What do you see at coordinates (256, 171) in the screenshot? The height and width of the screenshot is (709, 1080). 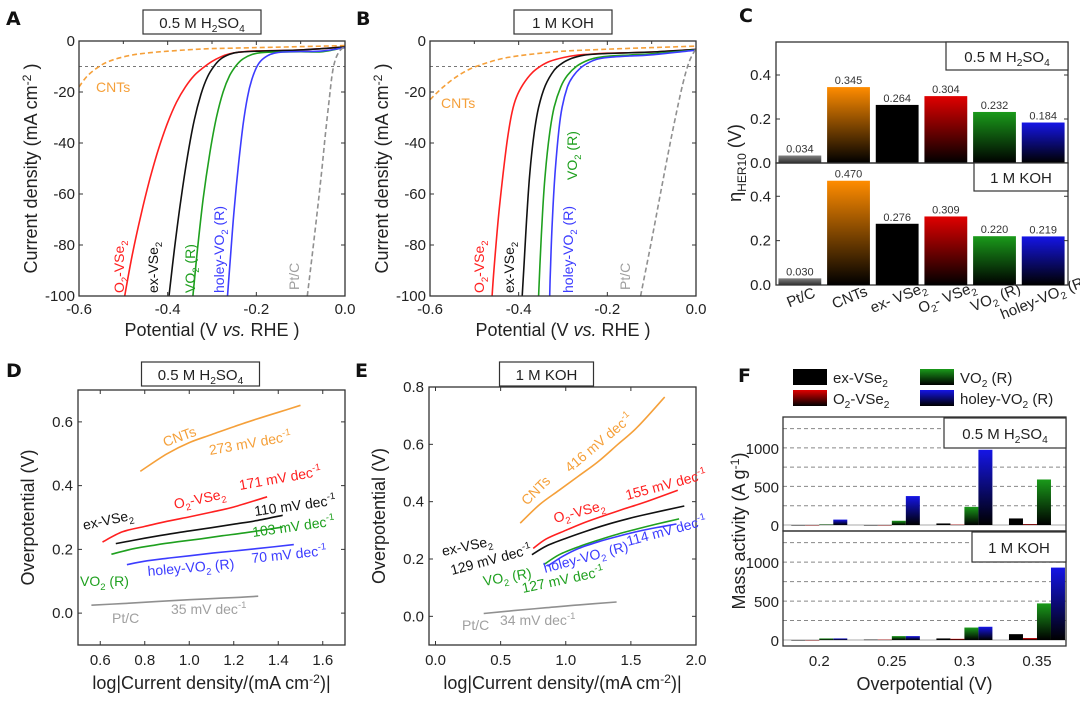 I see `series-line-ex-vse2` at bounding box center [256, 171].